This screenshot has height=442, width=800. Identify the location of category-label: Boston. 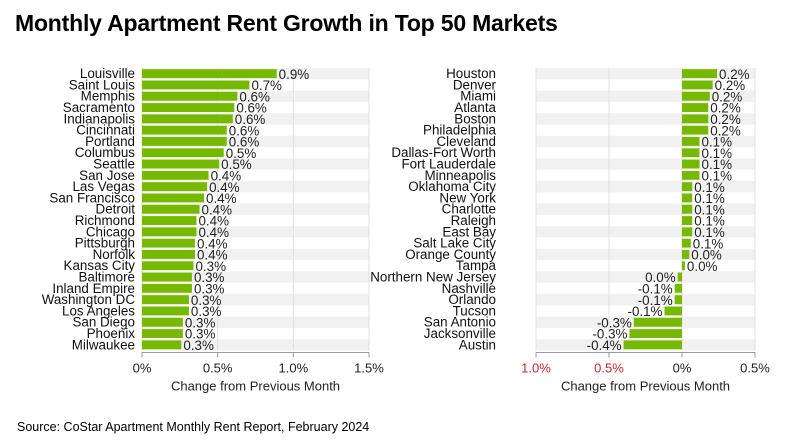
(475, 118).